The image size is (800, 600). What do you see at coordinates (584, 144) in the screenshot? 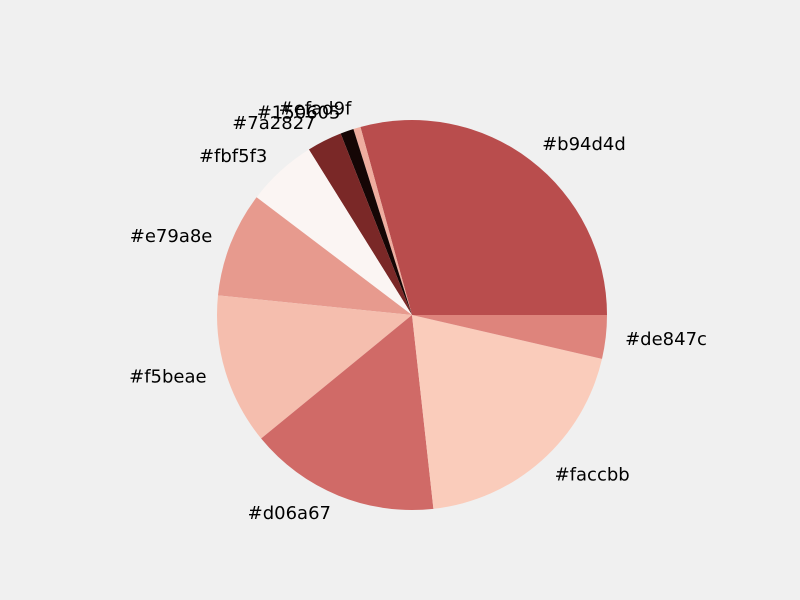
I see `pie-slice-label-0: #b94d4d` at bounding box center [584, 144].